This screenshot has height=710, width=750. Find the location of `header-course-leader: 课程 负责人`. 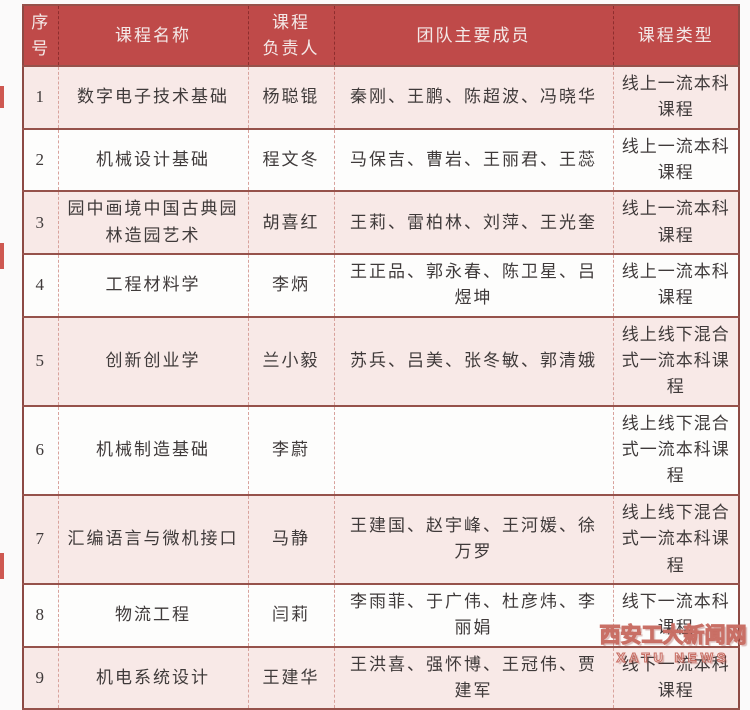

header-course-leader: 课程 负责人 is located at coordinates (291, 35).